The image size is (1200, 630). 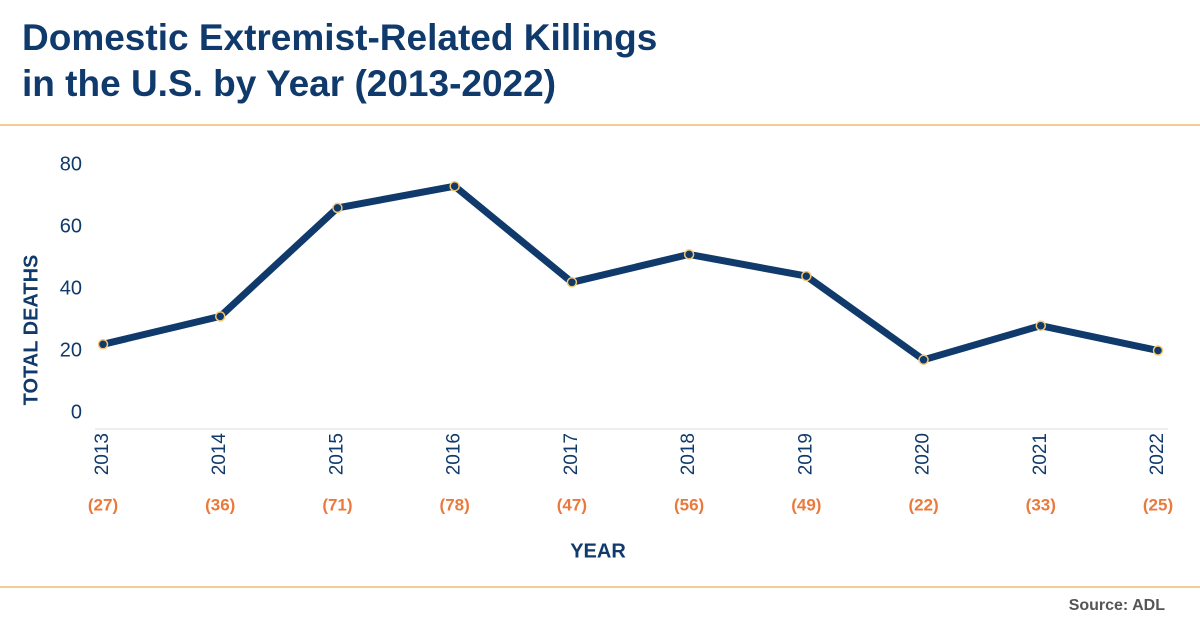 I want to click on value-label: (47), so click(x=572, y=504).